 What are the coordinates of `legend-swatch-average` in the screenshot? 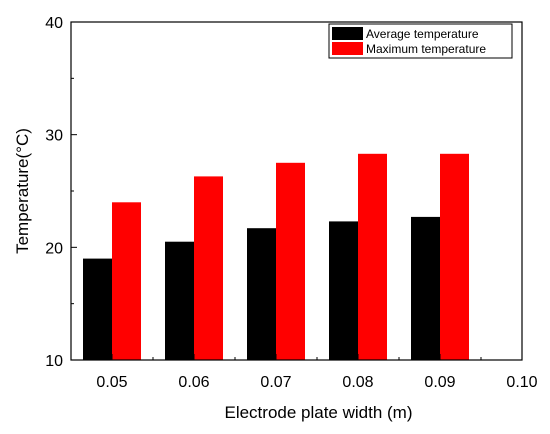 It's located at (347, 33).